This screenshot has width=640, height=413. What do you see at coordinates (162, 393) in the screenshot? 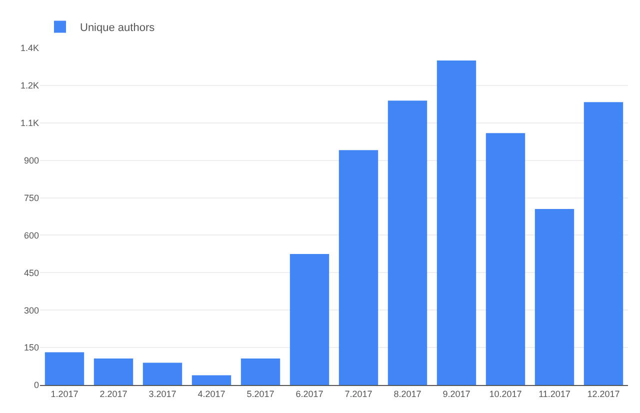
I see `x-tick-label: 3.2017` at bounding box center [162, 393].